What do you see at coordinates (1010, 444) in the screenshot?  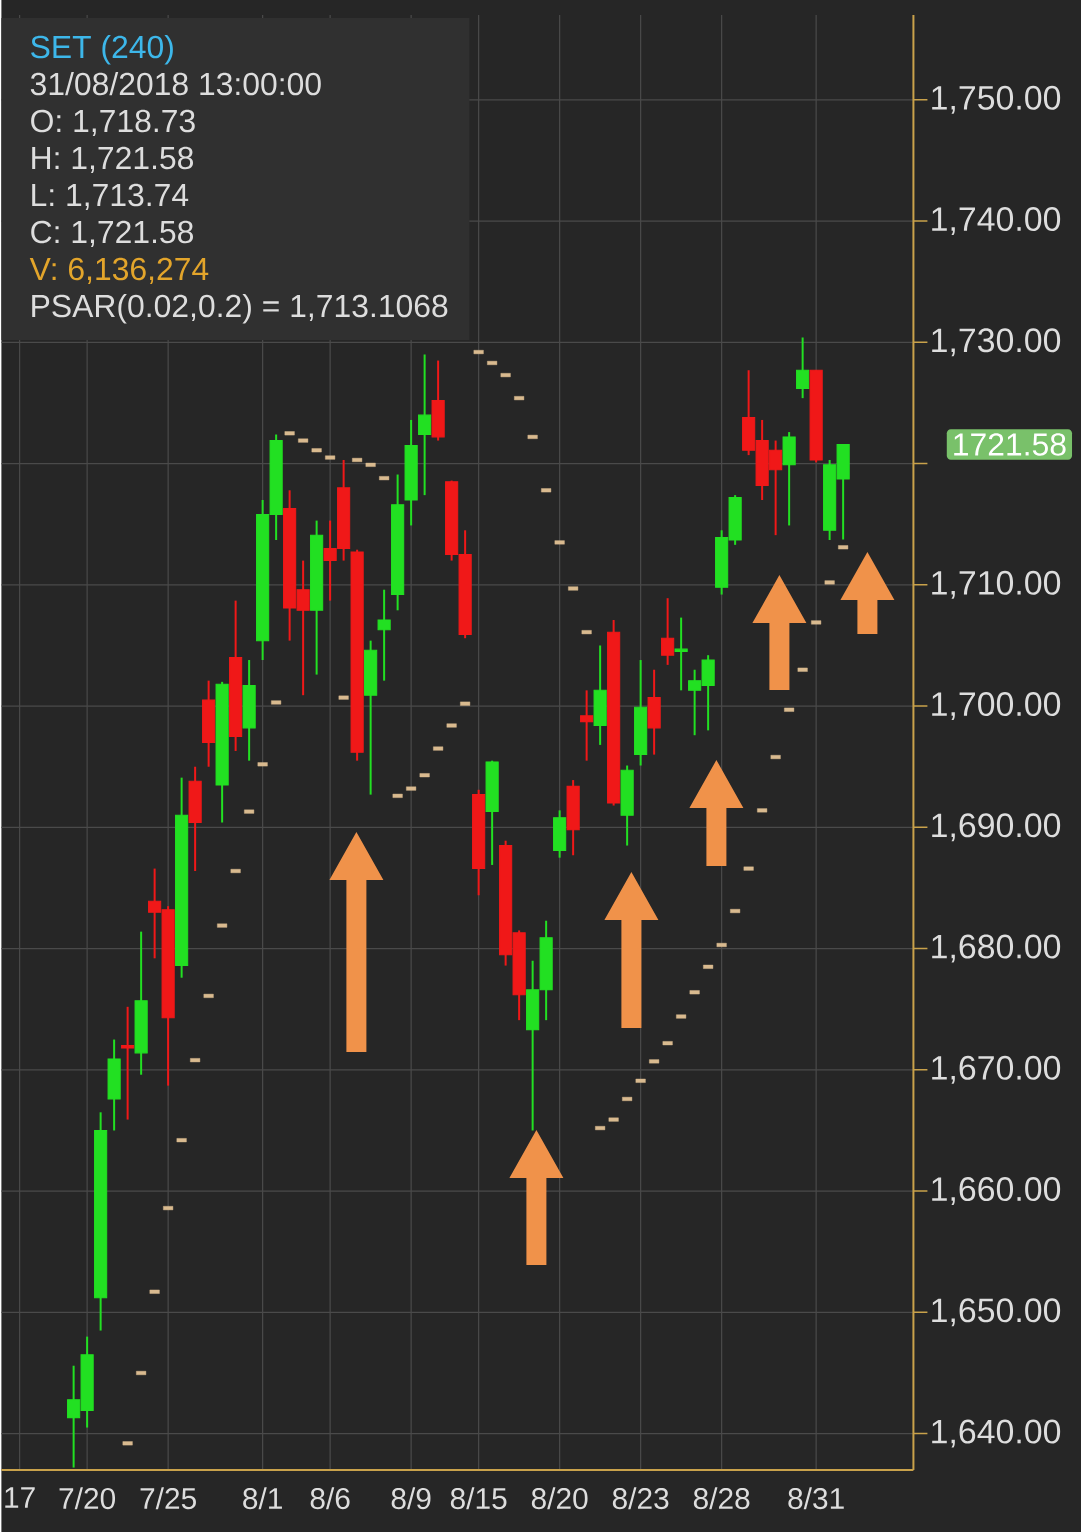 I see `text: 1721.58` at bounding box center [1010, 444].